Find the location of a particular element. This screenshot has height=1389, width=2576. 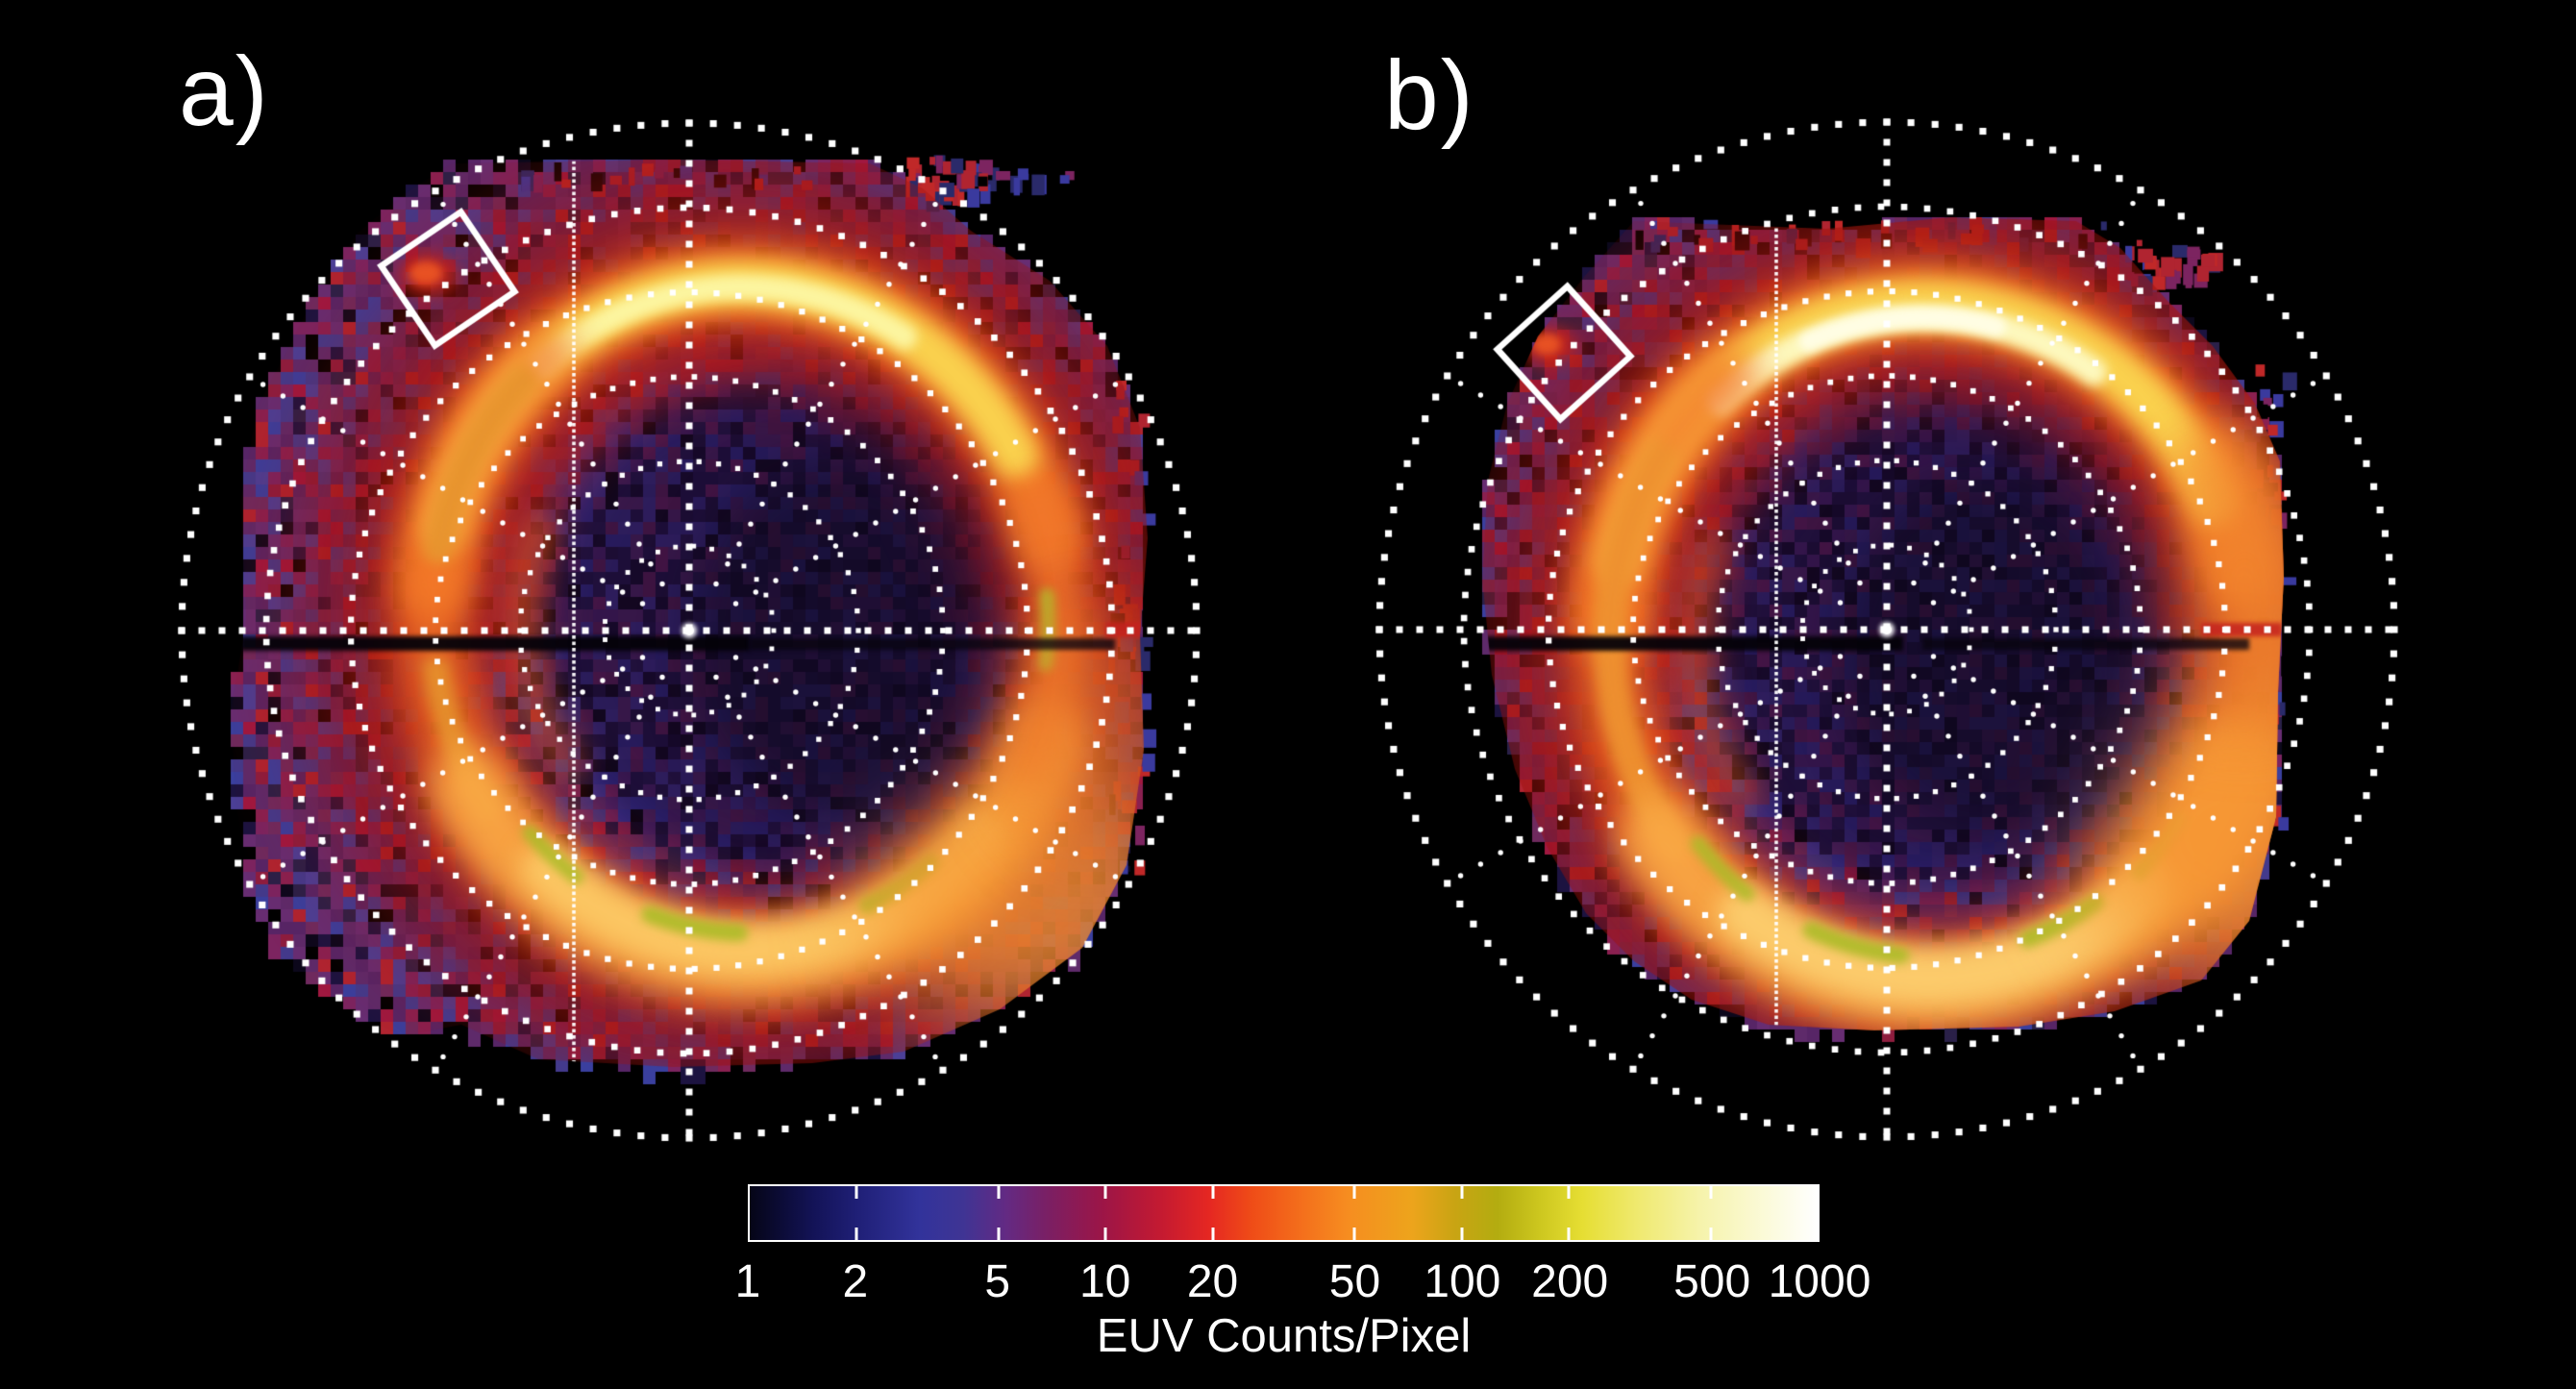

colorbar-tick-label-1: 1 is located at coordinates (747, 1281).